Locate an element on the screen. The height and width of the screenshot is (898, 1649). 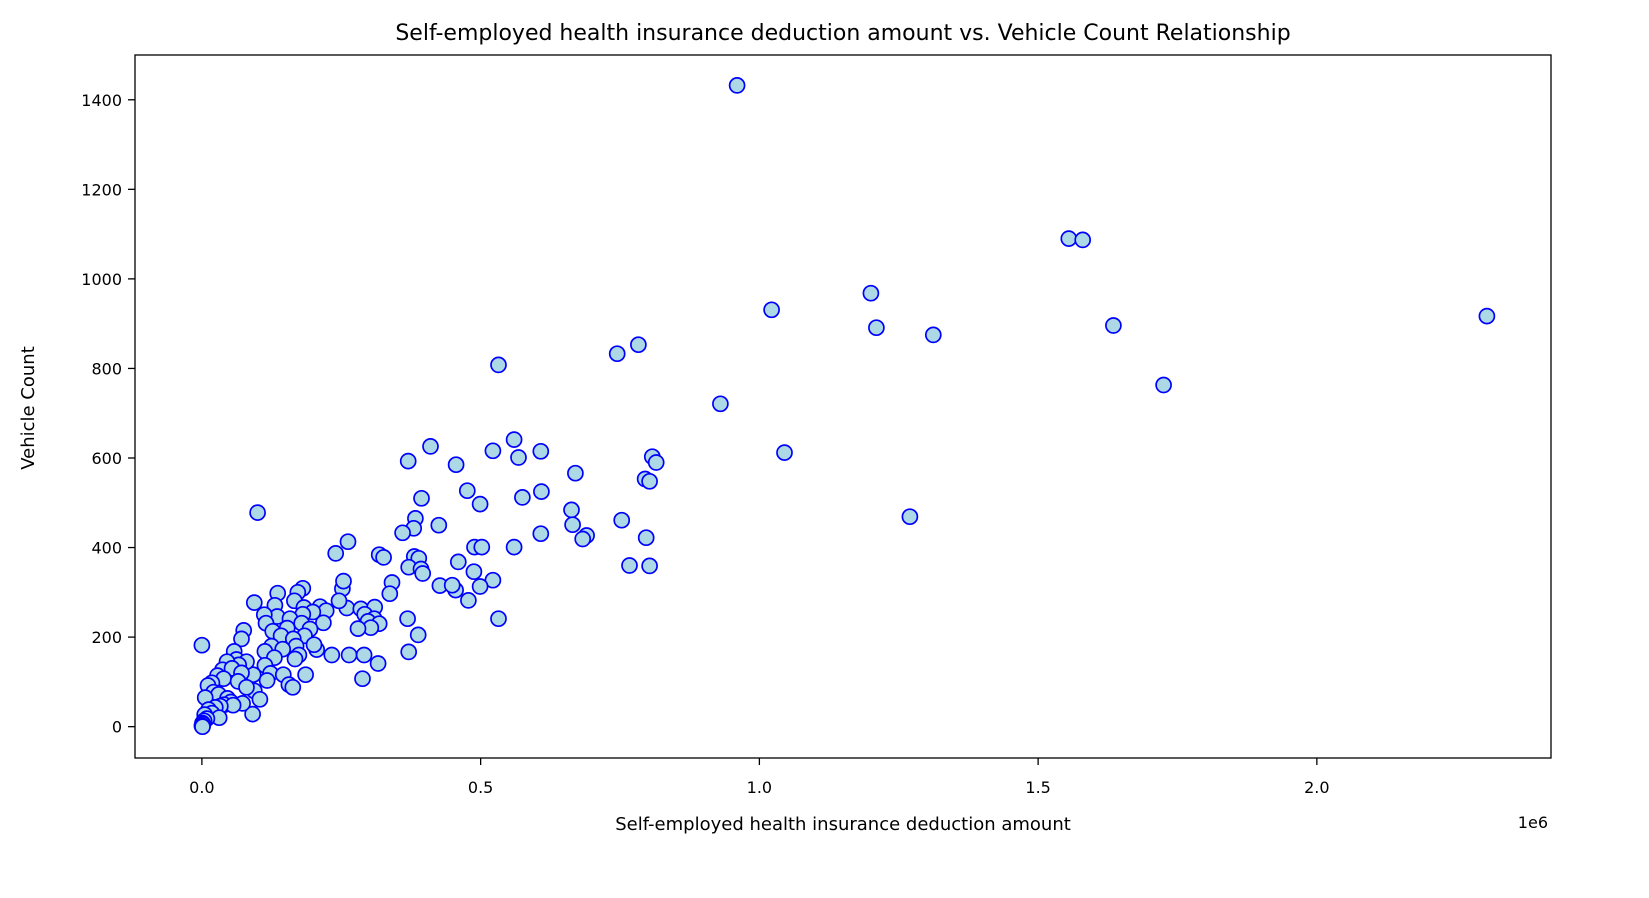
x-tick-label: 0.5 is located at coordinates (480, 787).